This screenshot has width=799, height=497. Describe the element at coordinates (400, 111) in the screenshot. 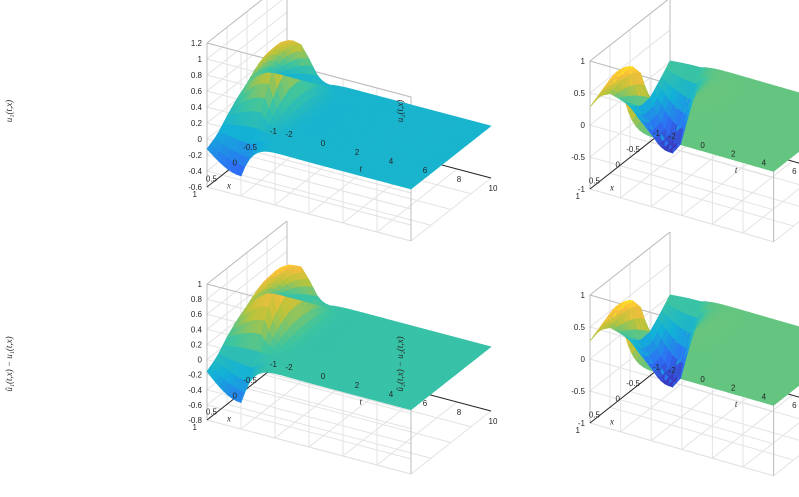

I see `z-axis-label: u₂(t,x)` at that location.